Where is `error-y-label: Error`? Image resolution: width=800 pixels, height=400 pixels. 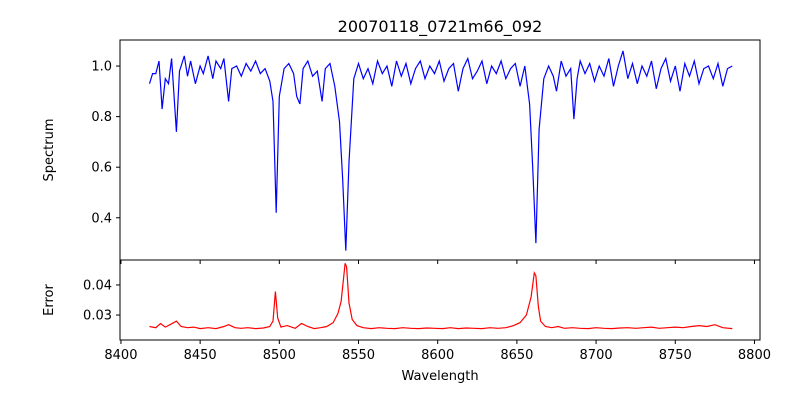
error-y-label: Error is located at coordinates (49, 300).